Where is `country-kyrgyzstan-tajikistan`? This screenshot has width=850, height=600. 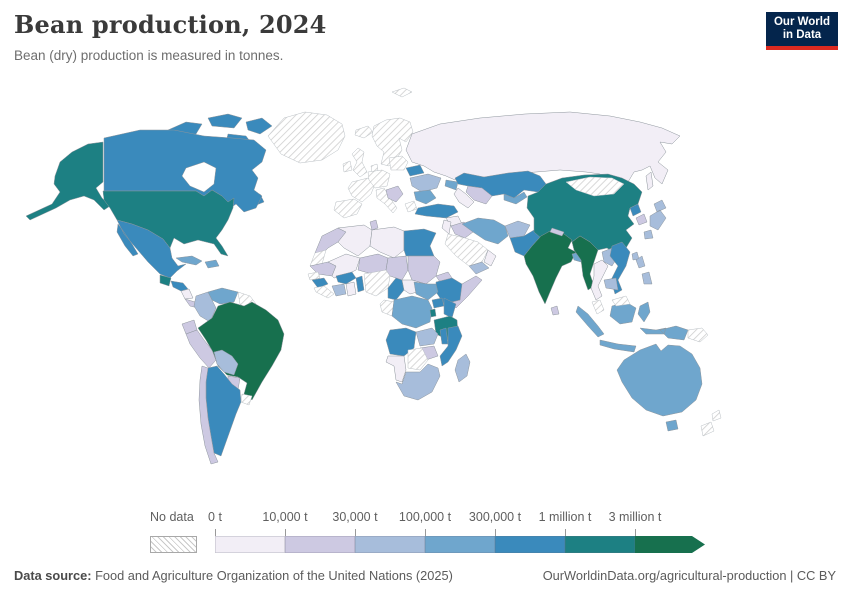
country-kyrgyzstan-tajikistan is located at coordinates (515, 198).